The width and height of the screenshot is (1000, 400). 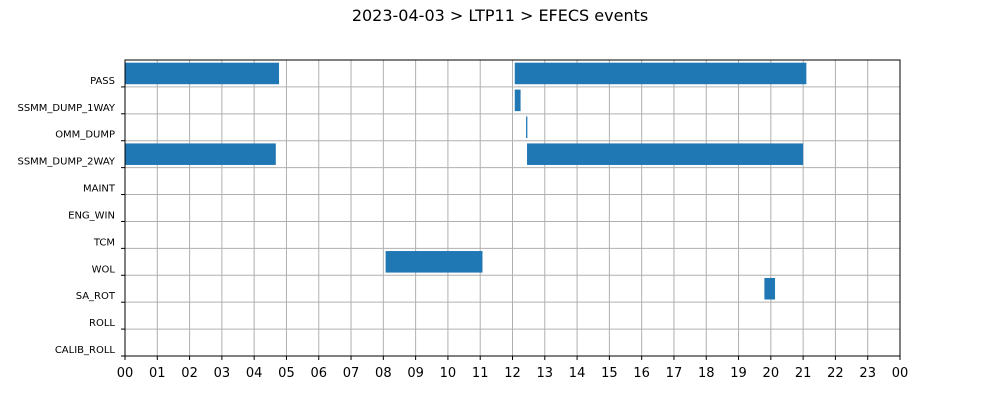 What do you see at coordinates (157, 373) in the screenshot?
I see `x-tick-label: 01` at bounding box center [157, 373].